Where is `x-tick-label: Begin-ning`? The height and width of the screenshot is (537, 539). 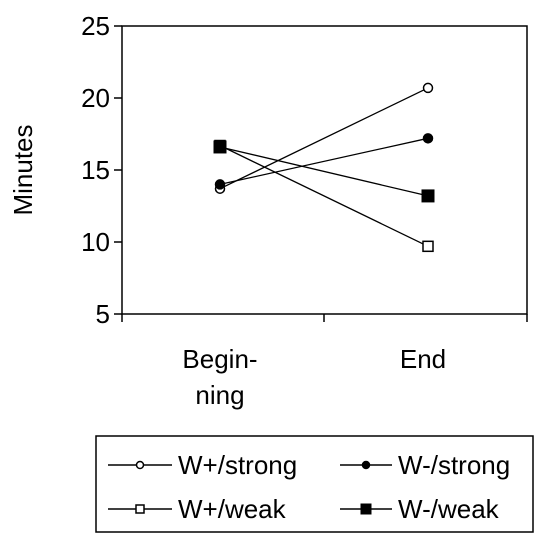 x-tick-label: Begin-ning is located at coordinates (219, 377).